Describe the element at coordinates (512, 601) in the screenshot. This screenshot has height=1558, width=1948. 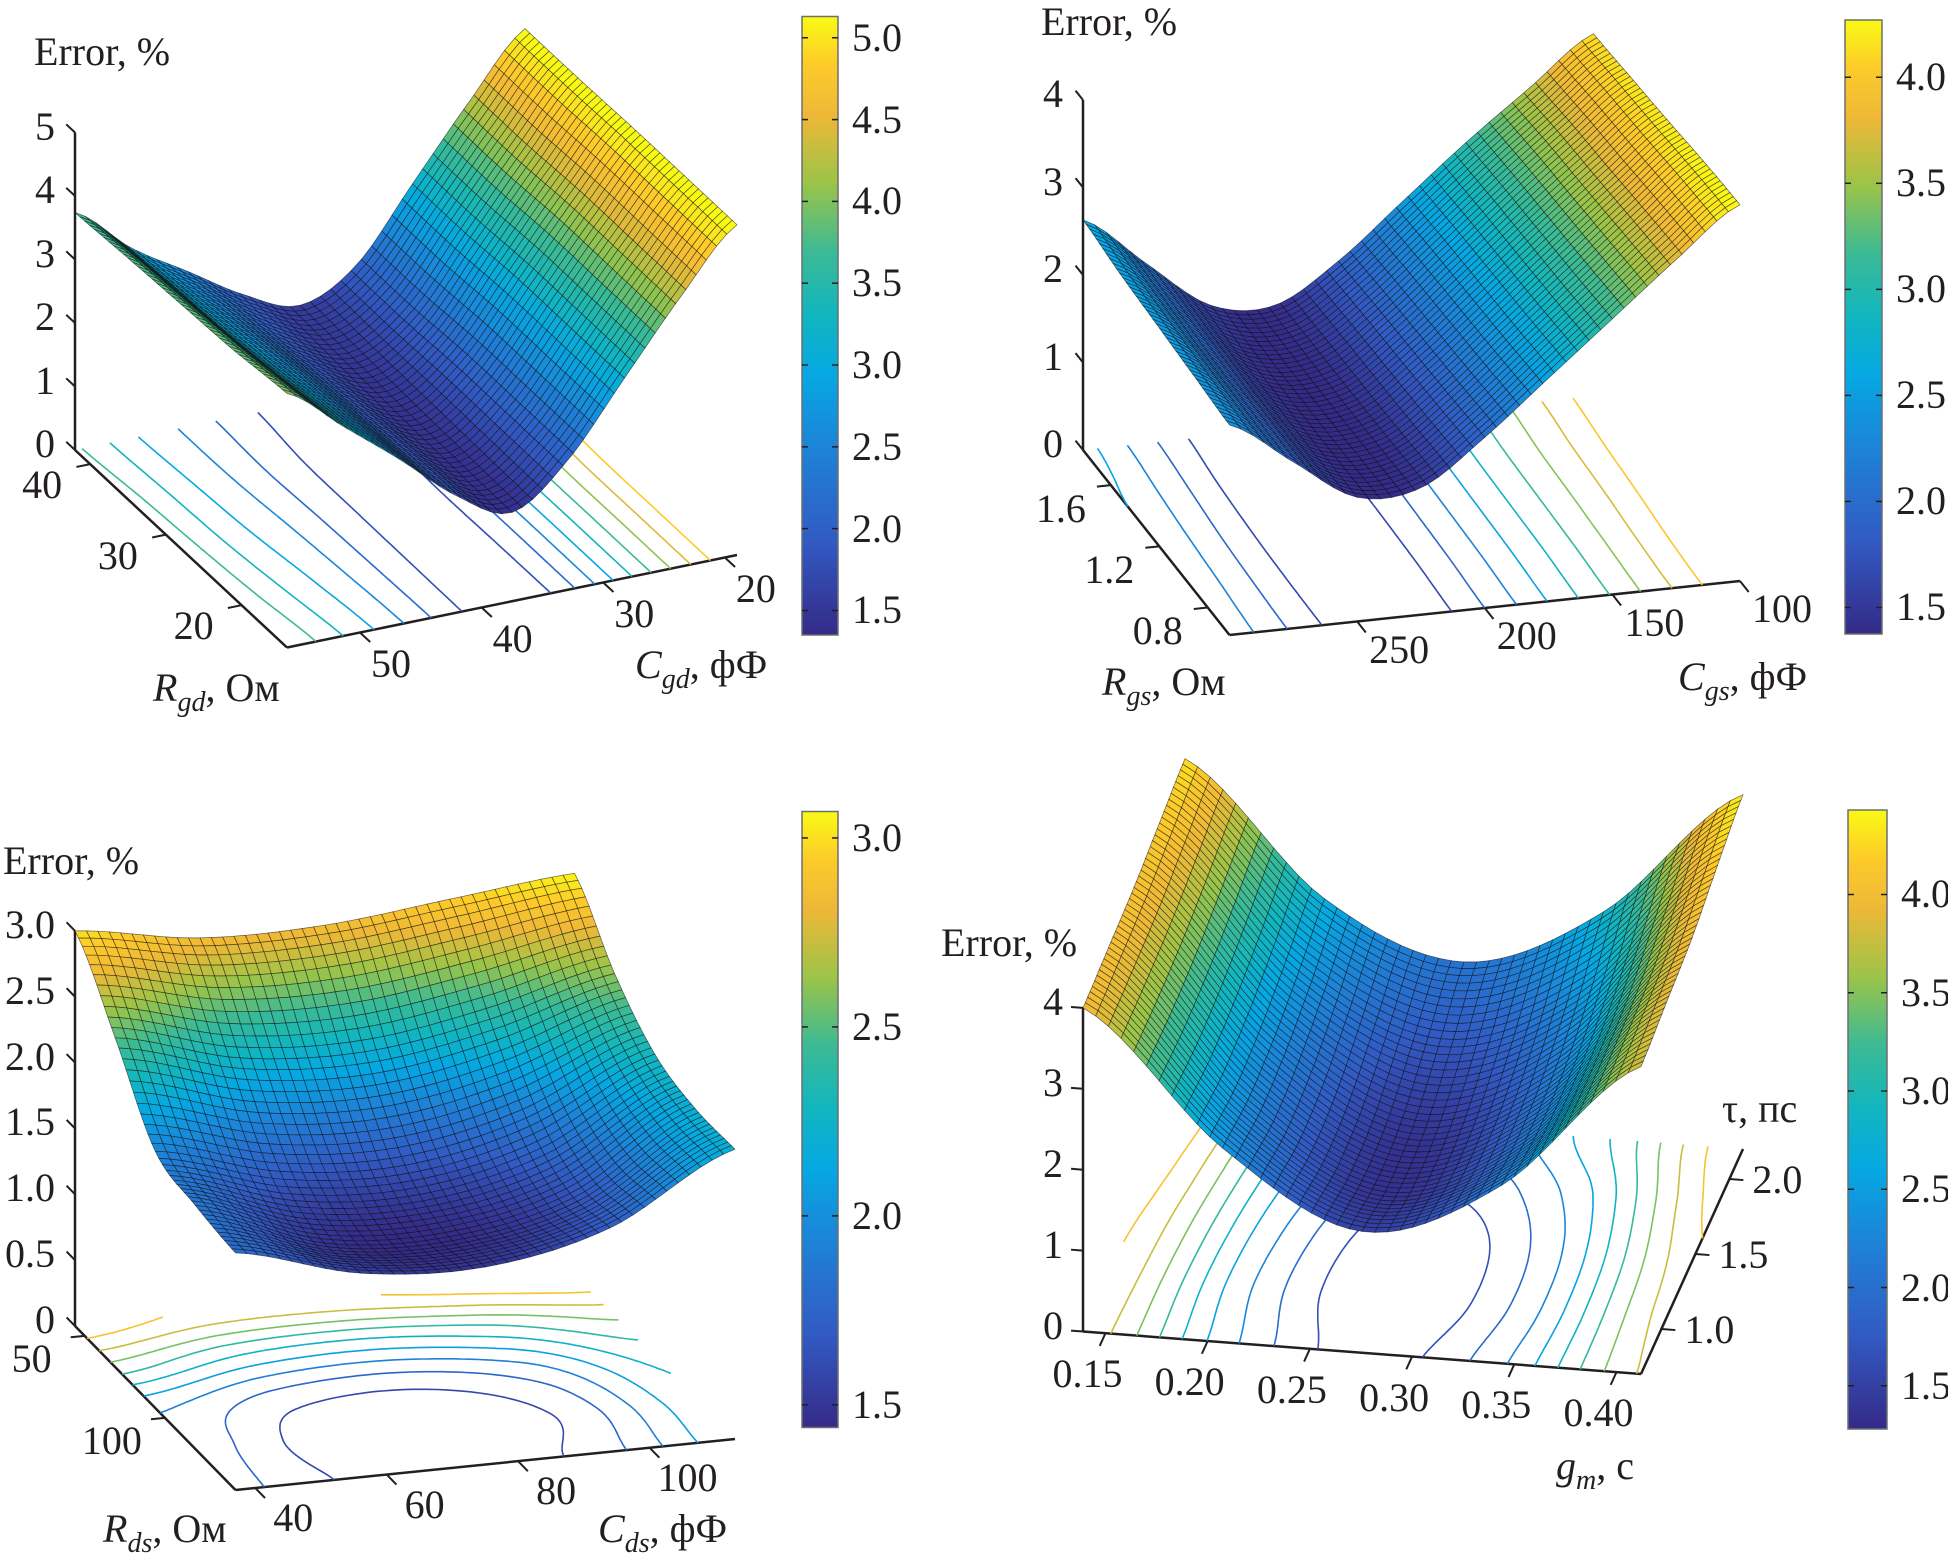
I see `col-axis-line` at that location.